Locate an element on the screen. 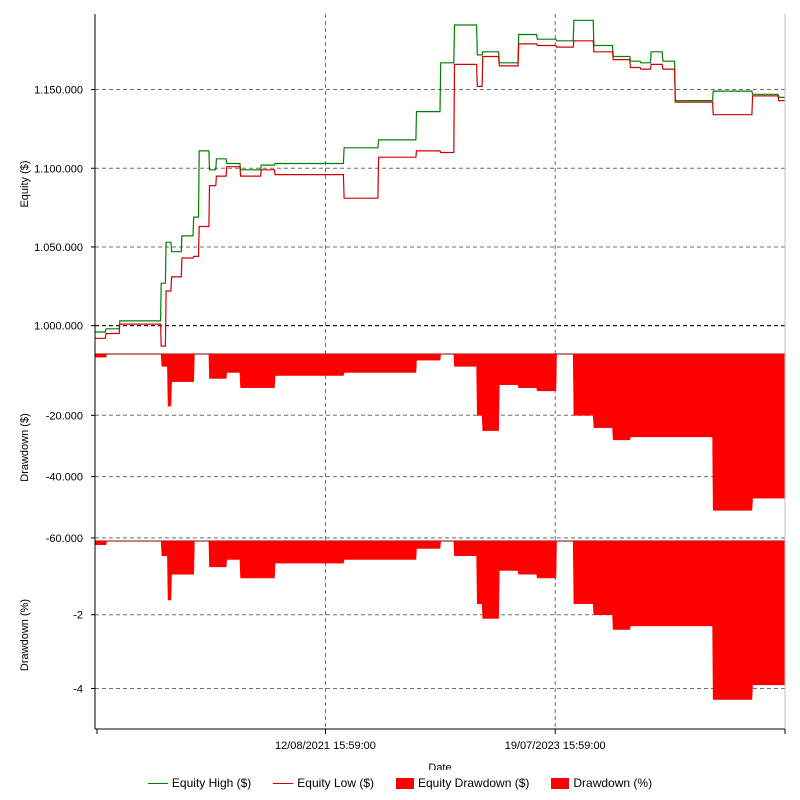 The width and height of the screenshot is (800, 800). legend-item-equity-low: Equity Low ($) is located at coordinates (323, 783).